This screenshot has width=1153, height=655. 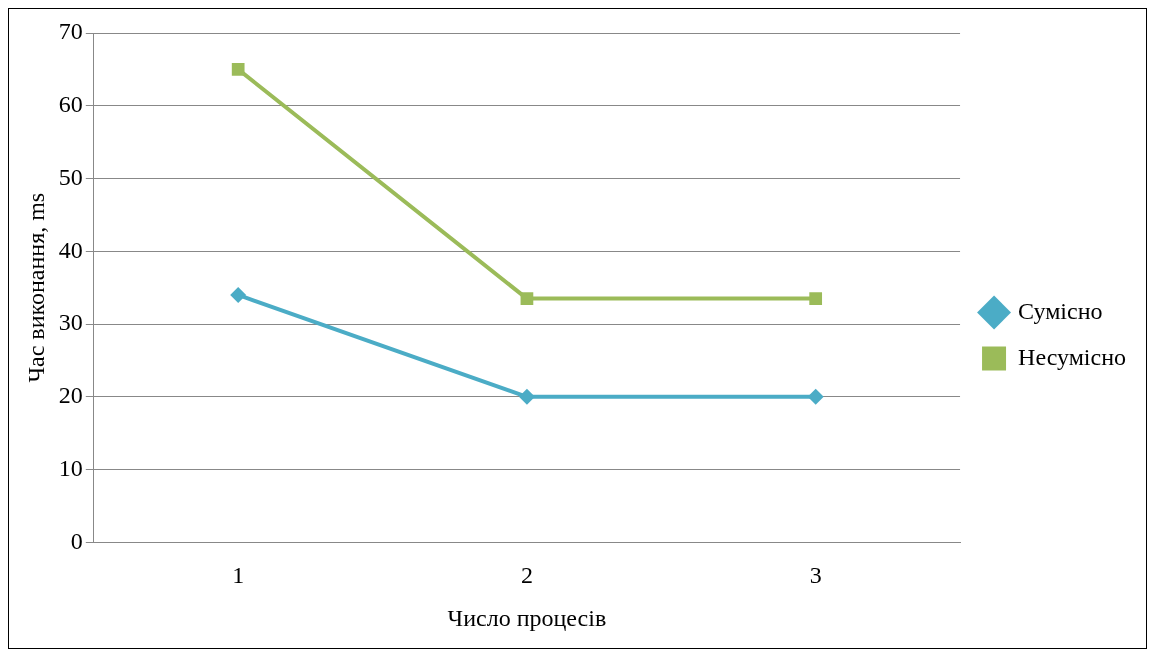 What do you see at coordinates (527, 617) in the screenshot?
I see `x-axis-title: Число процесів` at bounding box center [527, 617].